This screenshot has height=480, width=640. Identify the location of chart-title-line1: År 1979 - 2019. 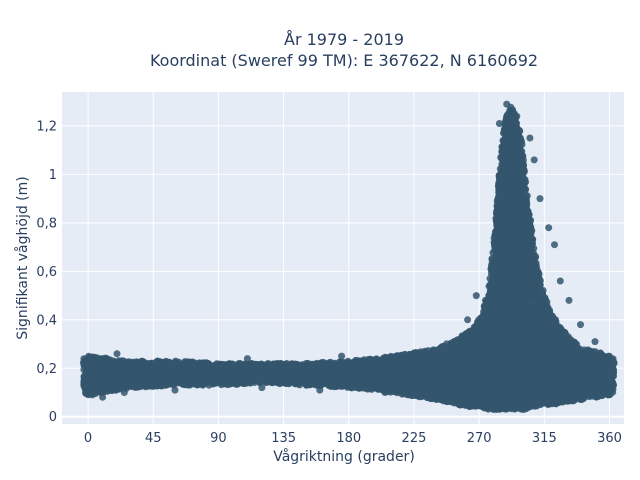
(344, 39).